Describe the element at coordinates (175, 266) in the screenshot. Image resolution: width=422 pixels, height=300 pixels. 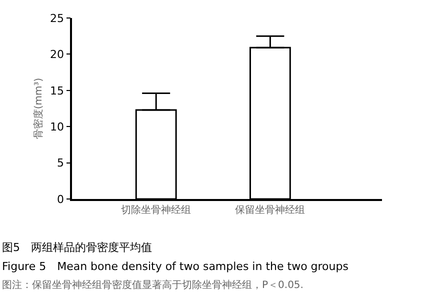
I see `text: Figure 5 Mean bone density of two samples in the two groups` at that location.